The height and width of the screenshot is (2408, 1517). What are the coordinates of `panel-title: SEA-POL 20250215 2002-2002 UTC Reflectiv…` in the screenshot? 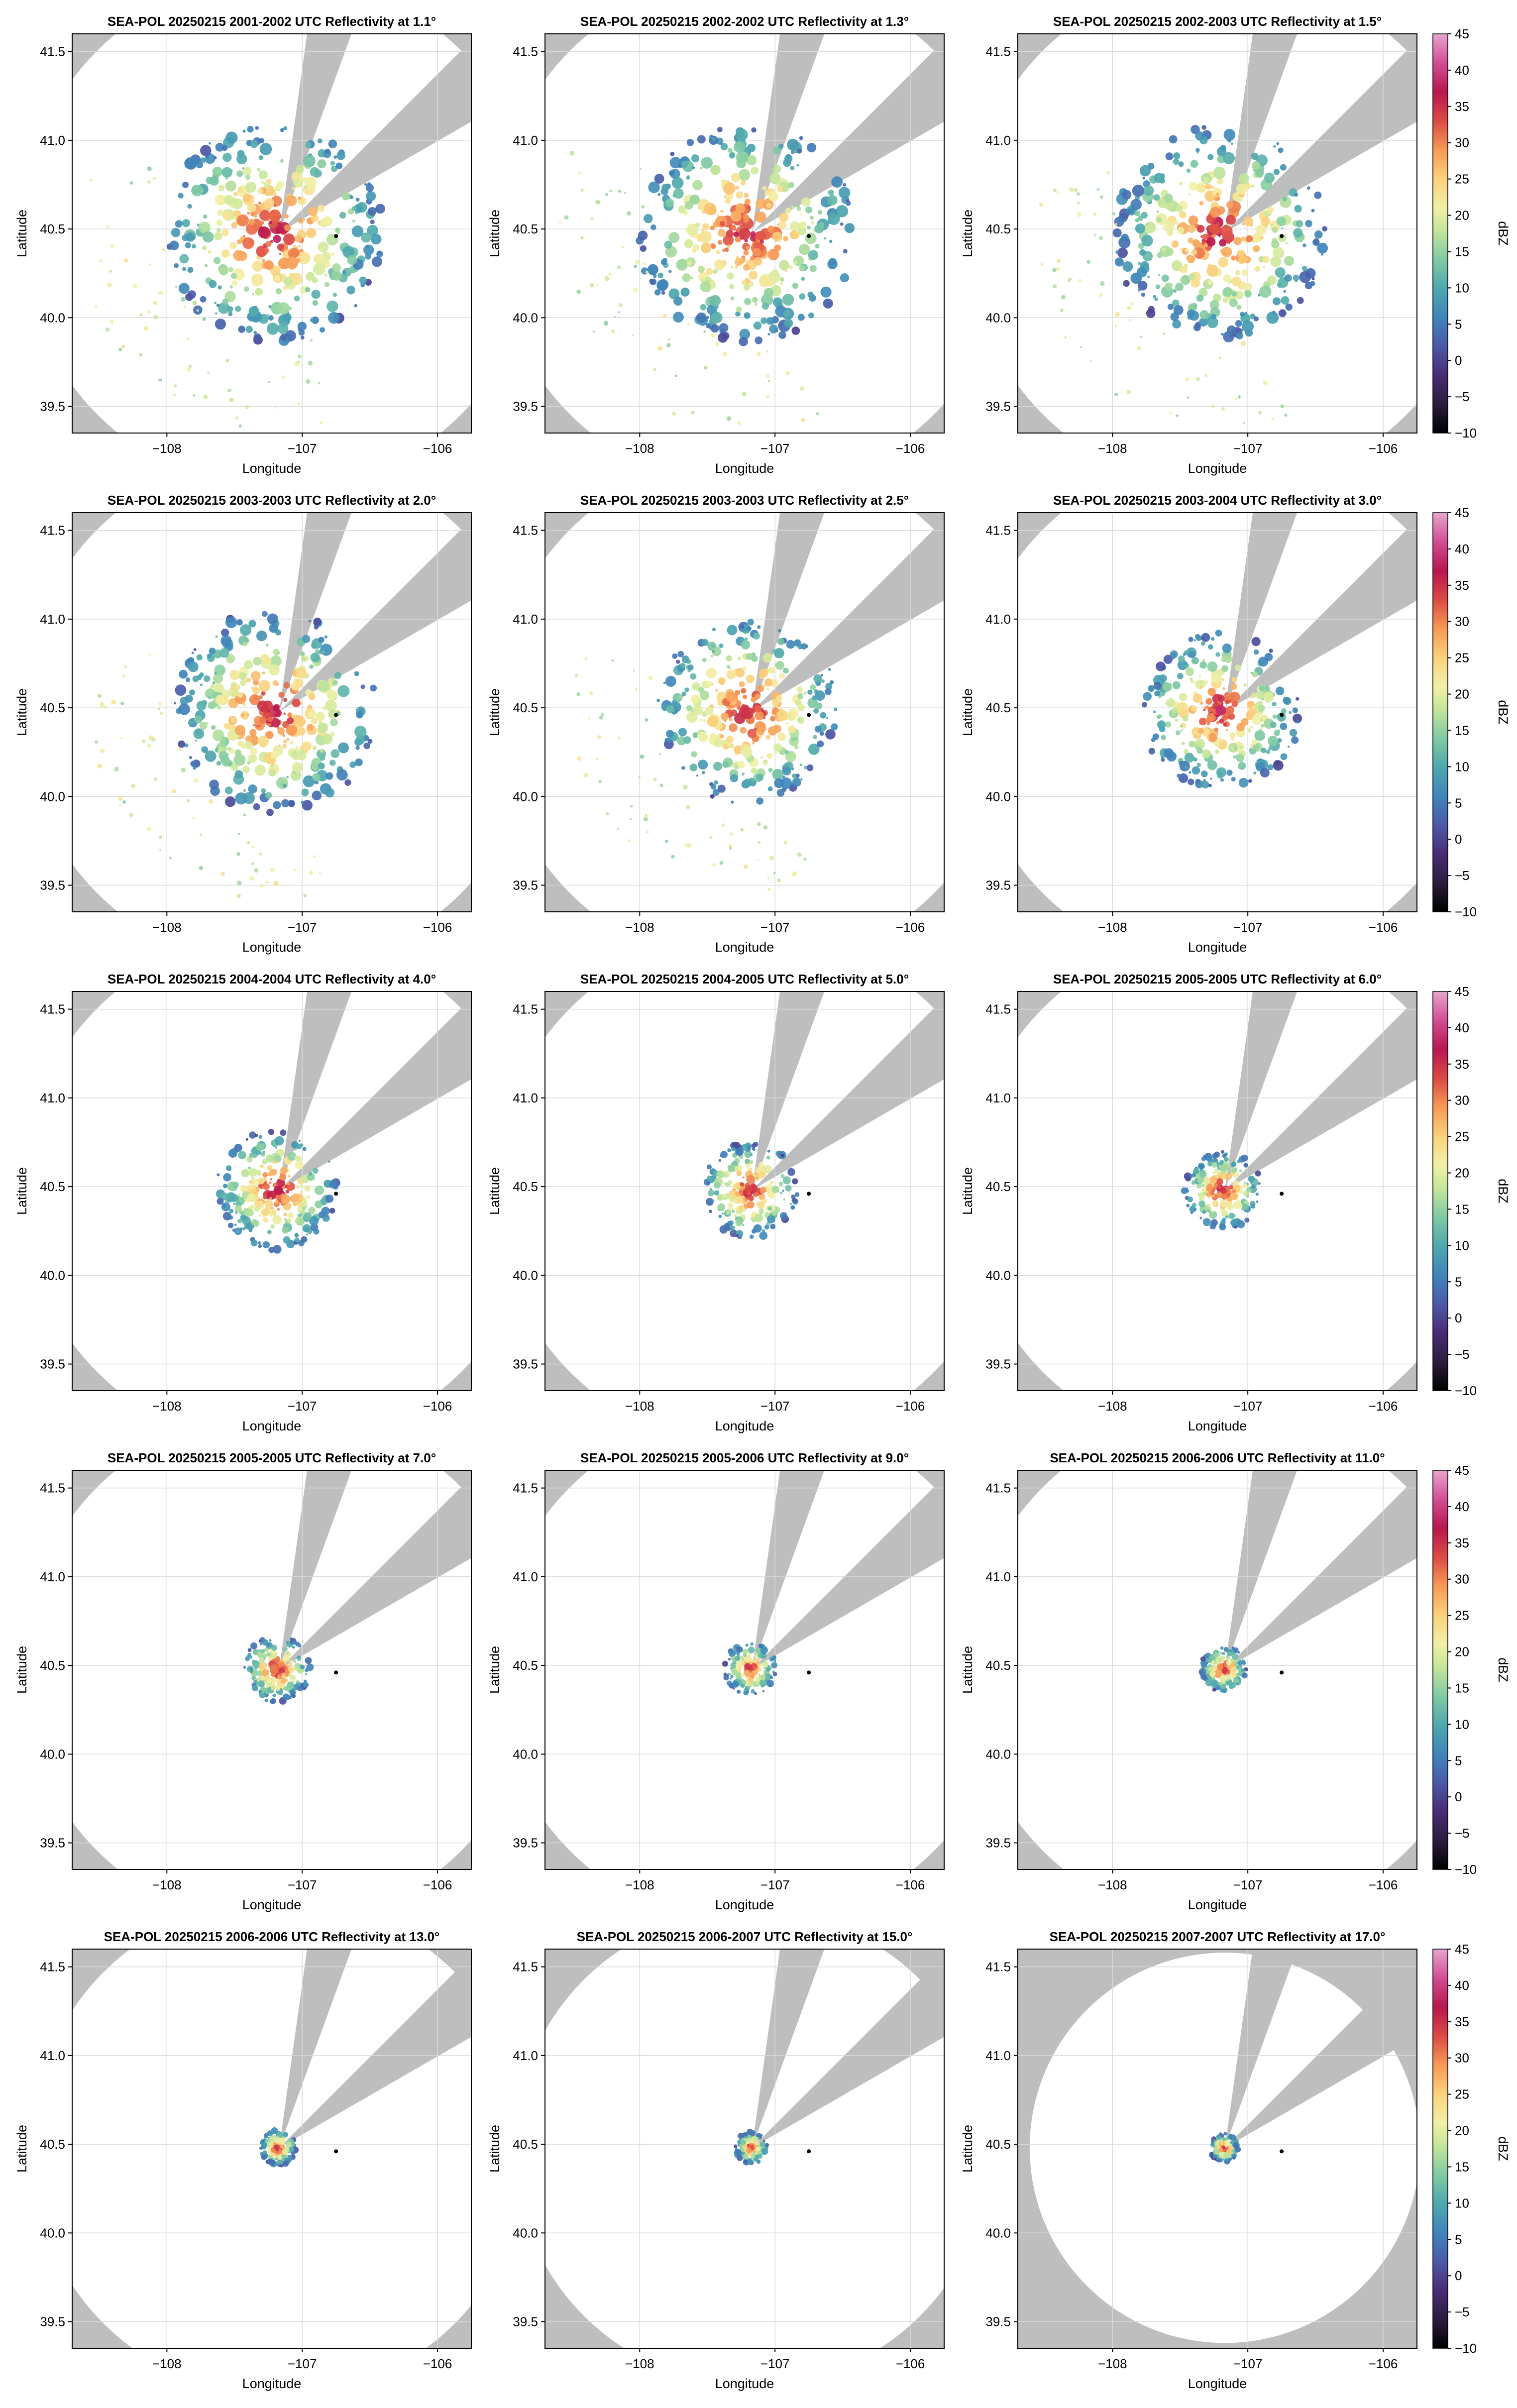 It's located at (744, 22).